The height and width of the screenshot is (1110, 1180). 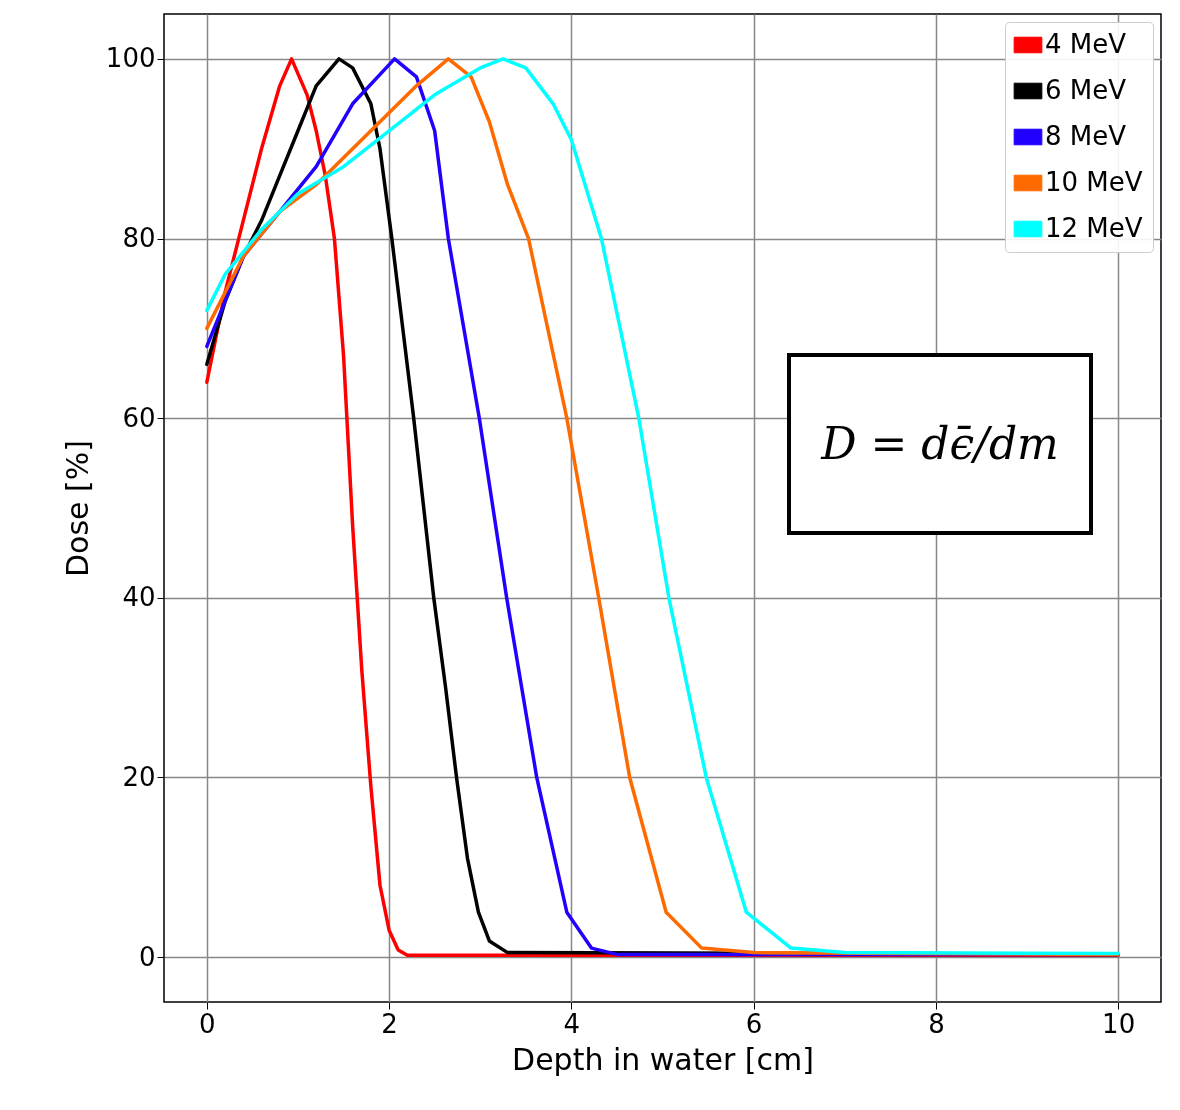 I want to click on legend-label: 4 MeV, so click(x=1086, y=44).